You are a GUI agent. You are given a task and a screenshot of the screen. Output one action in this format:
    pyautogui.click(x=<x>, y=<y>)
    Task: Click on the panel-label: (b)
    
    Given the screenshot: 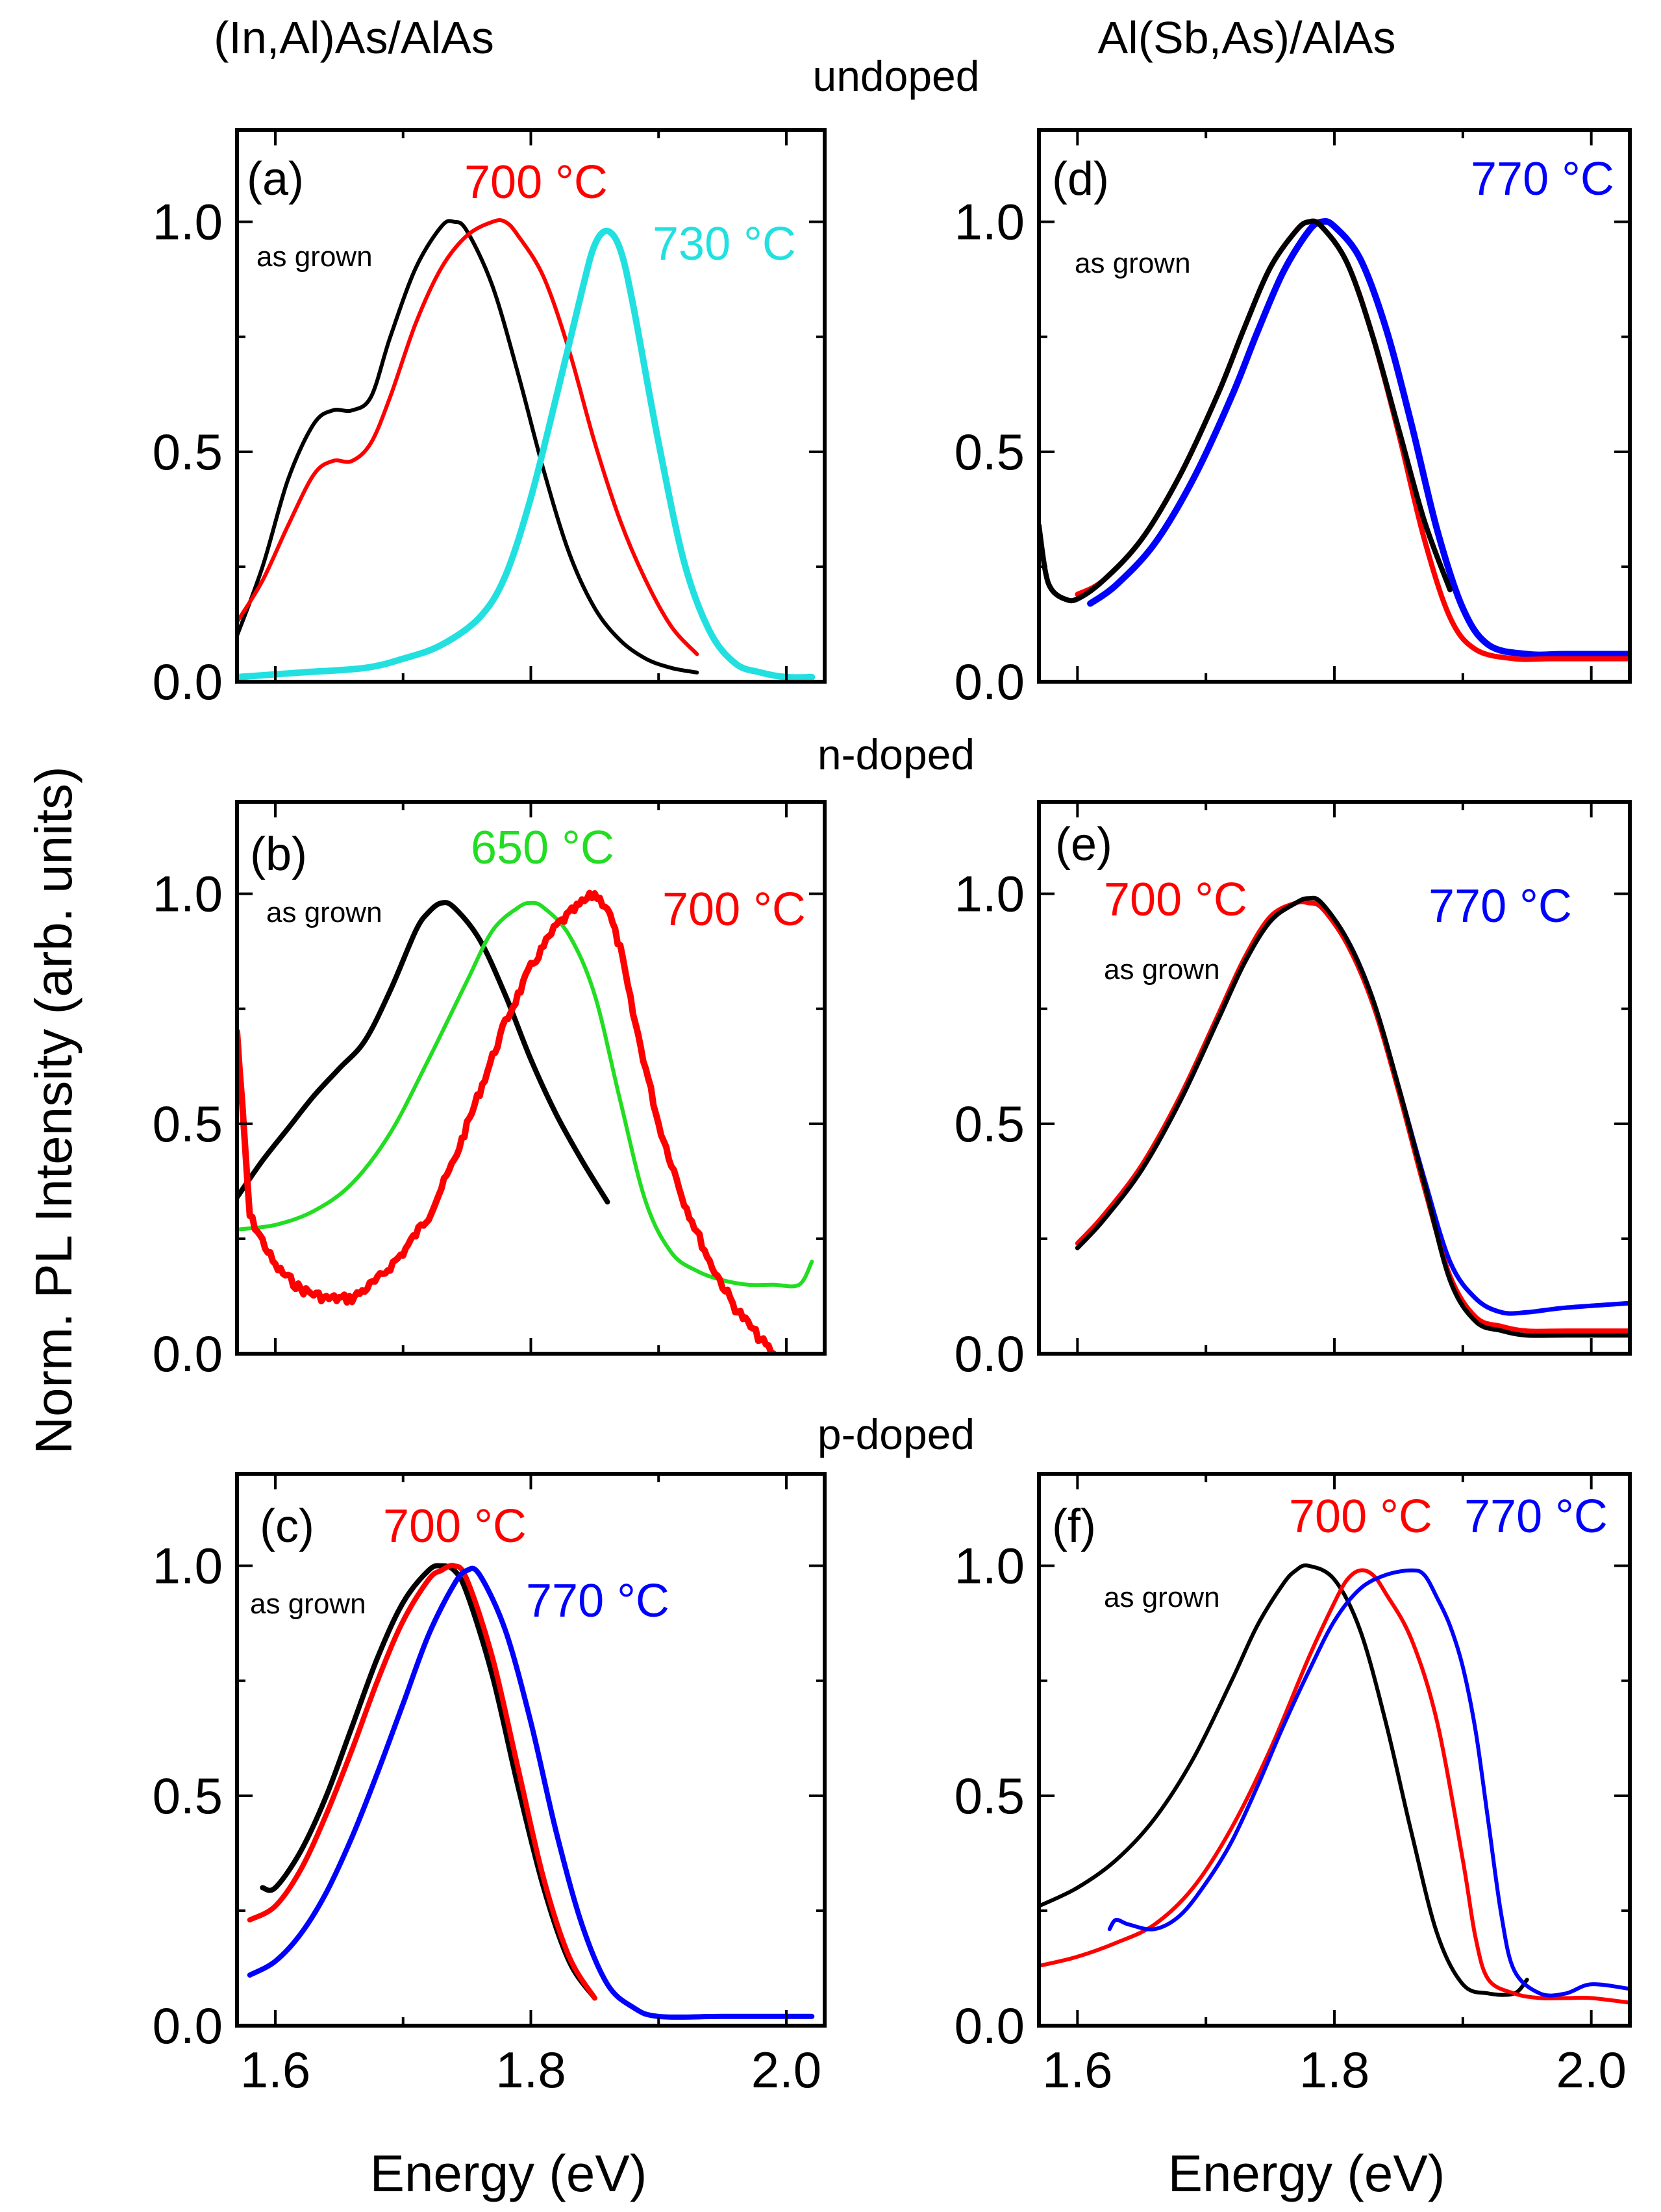 What is the action you would take?
    pyautogui.click(x=278, y=854)
    